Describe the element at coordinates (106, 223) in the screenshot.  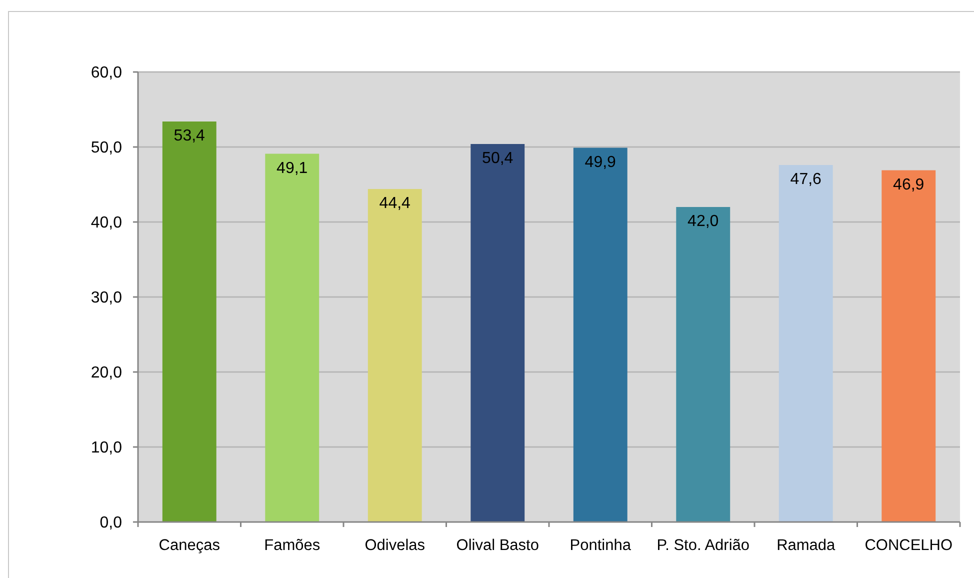
I see `y-tick-label: 40,0` at that location.